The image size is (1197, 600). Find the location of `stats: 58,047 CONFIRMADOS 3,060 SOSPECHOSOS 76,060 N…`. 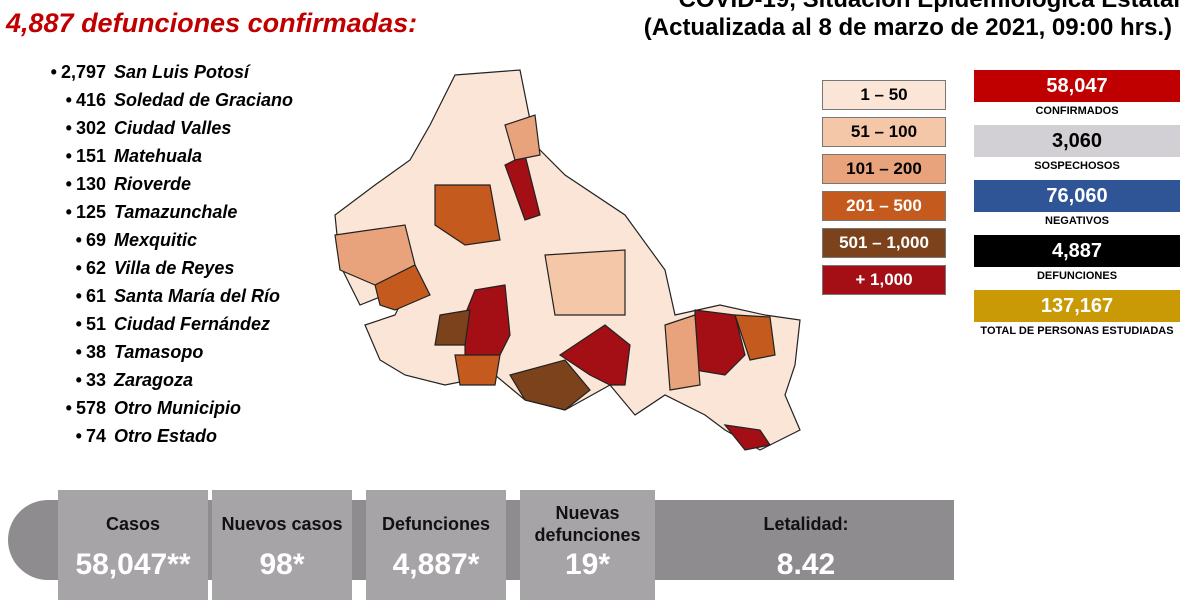

stats: 58,047 CONFIRMADOS 3,060 SOSPECHOSOS 76,060 N… is located at coordinates (1077, 207).